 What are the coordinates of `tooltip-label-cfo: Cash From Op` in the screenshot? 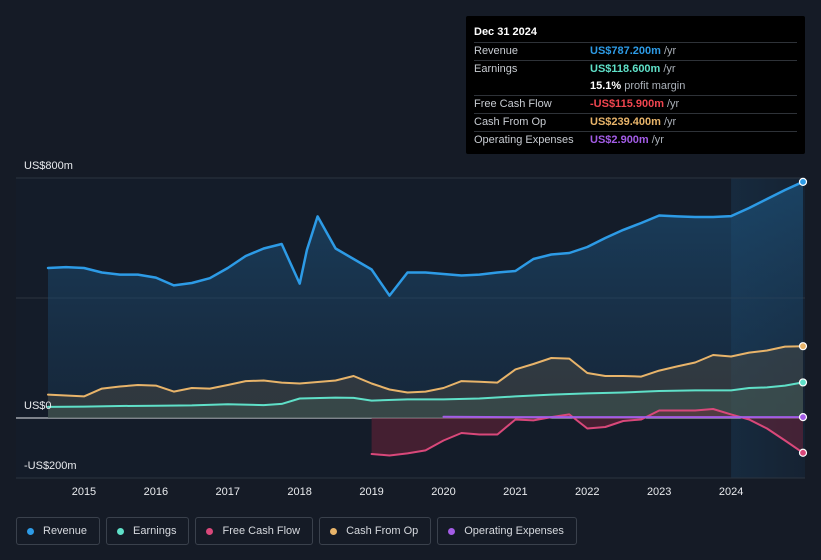 It's located at (510, 122).